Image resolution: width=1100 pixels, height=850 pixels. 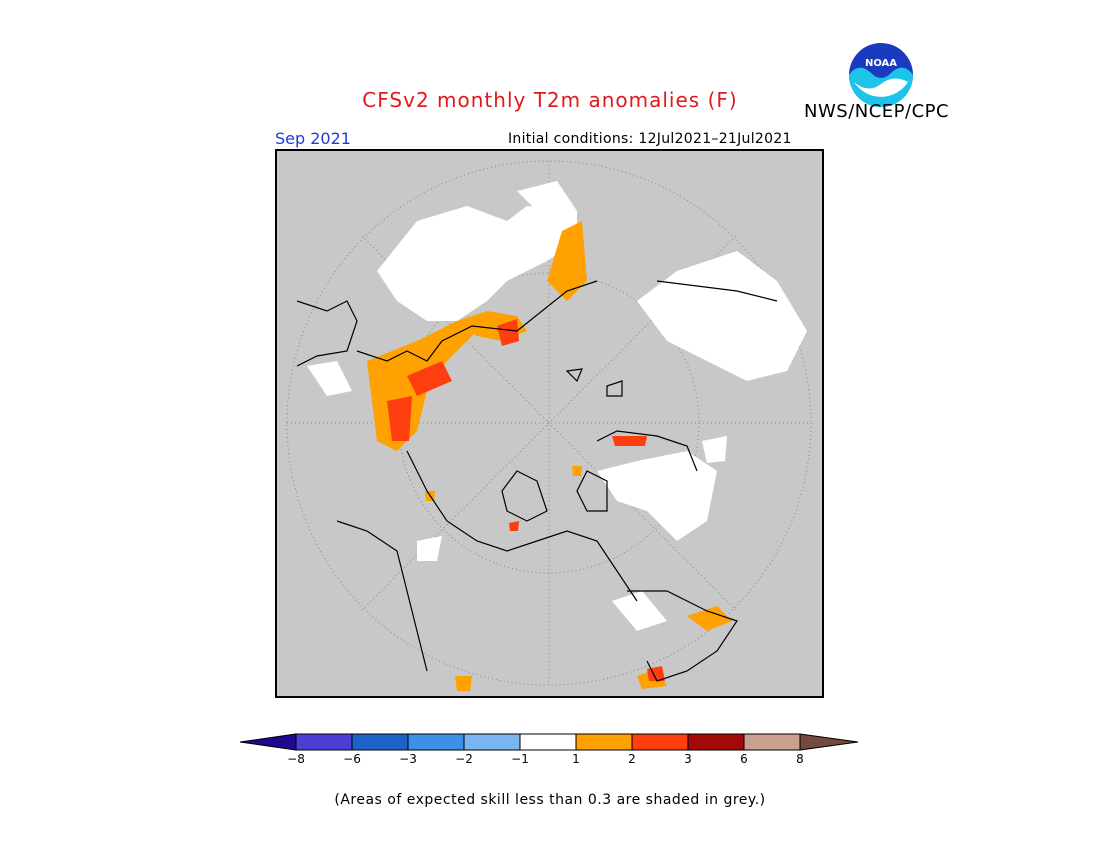 What do you see at coordinates (650, 139) in the screenshot?
I see `initial-conditions: Initial conditions: 12Jul2021–21Jul2021` at bounding box center [650, 139].